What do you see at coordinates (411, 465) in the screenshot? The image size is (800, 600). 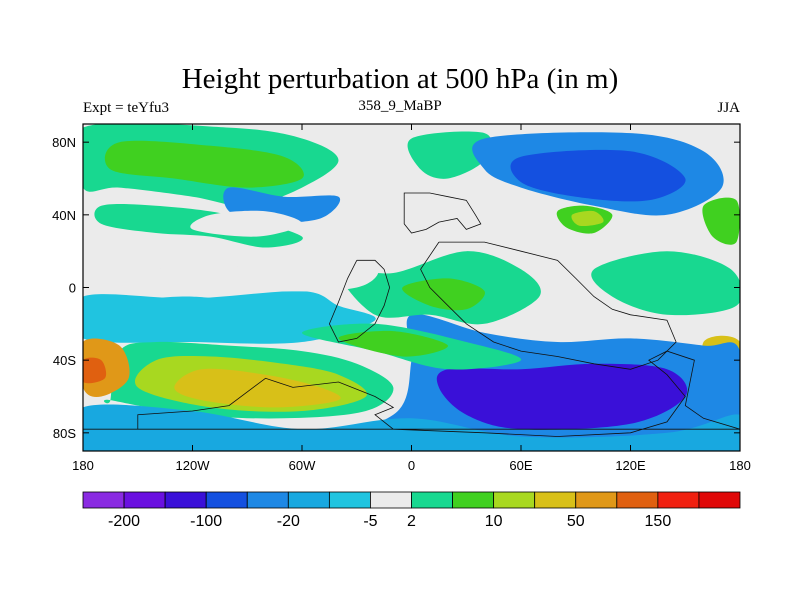 I see `x-tick-label: 0` at bounding box center [411, 465].